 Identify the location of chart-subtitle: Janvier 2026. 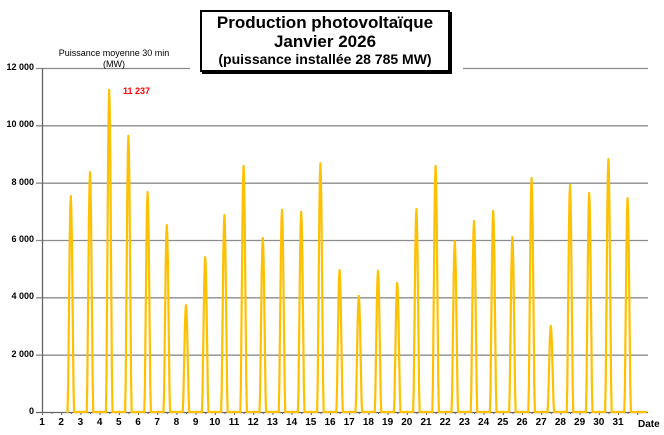
(325, 41).